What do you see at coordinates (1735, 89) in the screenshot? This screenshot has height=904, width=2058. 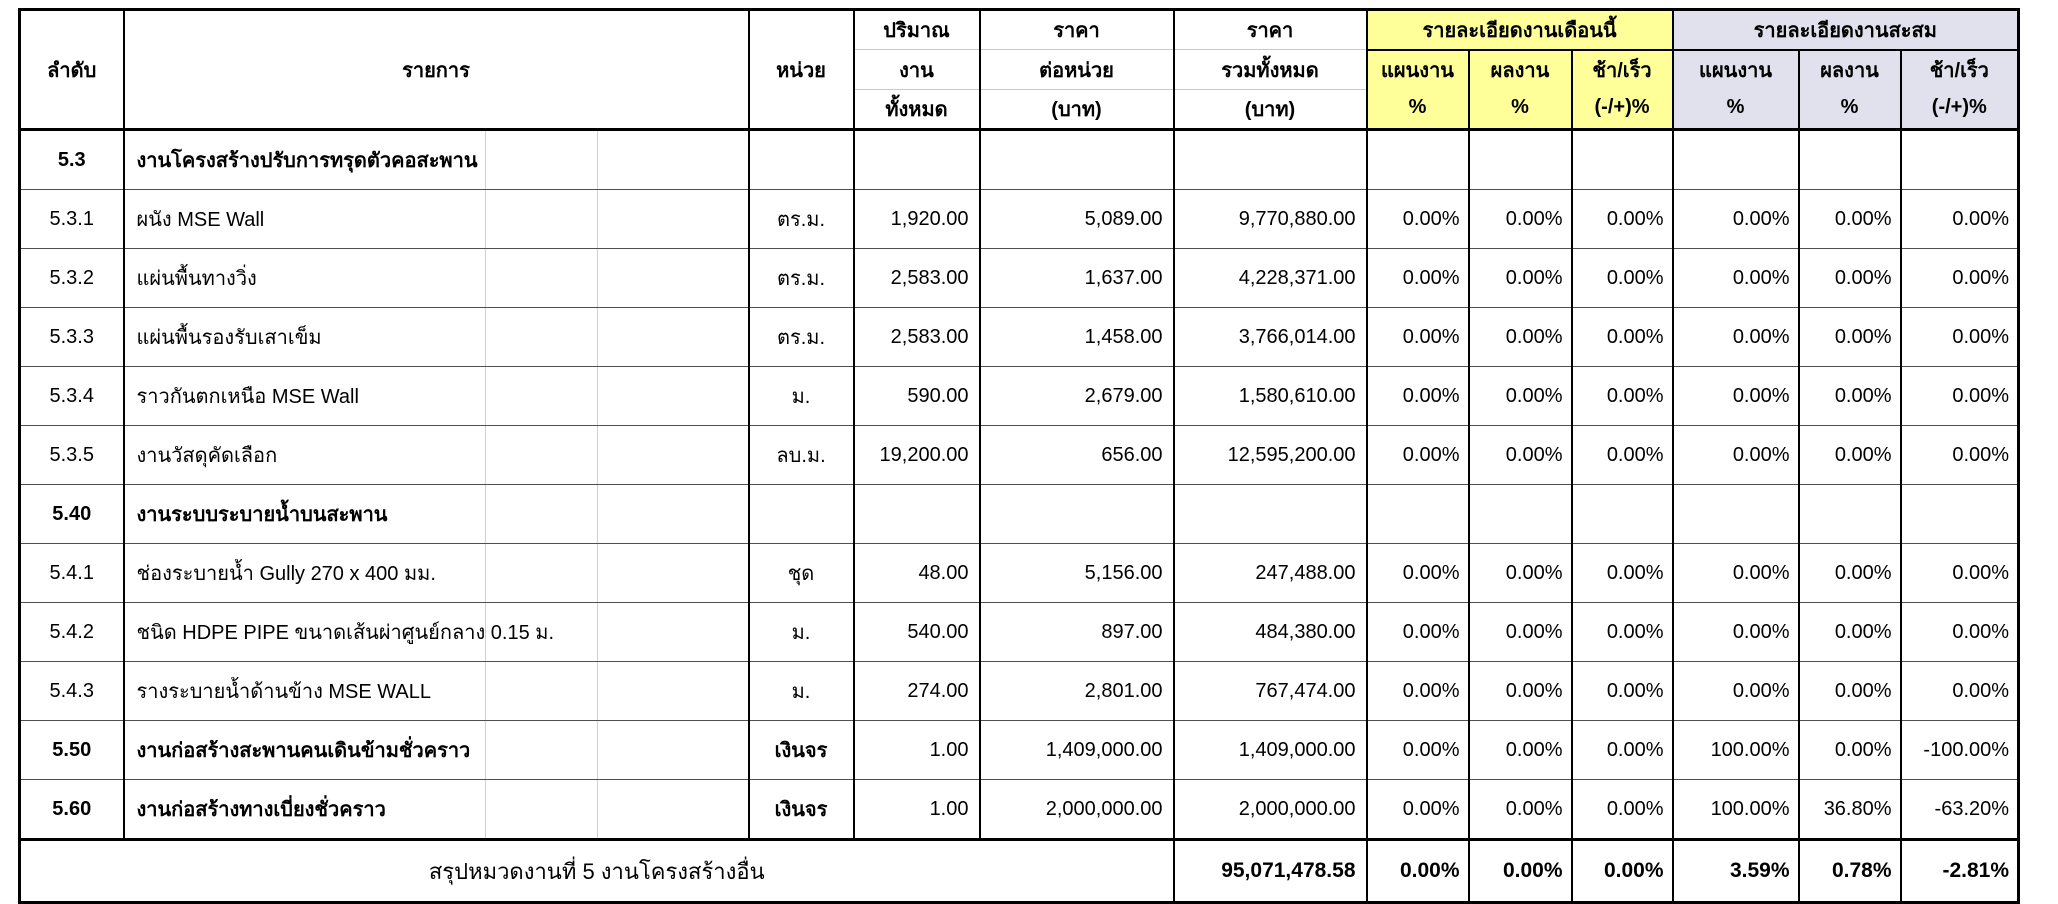 I see `header-cum-plan: แผนงาน %` at bounding box center [1735, 89].